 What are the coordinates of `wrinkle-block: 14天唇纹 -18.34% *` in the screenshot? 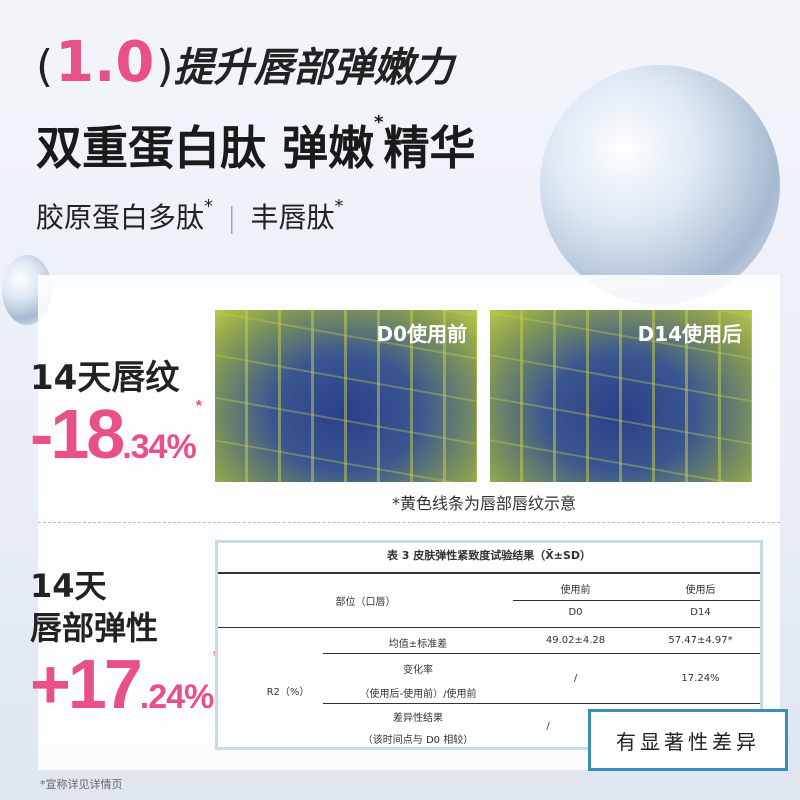 It's located at (120, 409).